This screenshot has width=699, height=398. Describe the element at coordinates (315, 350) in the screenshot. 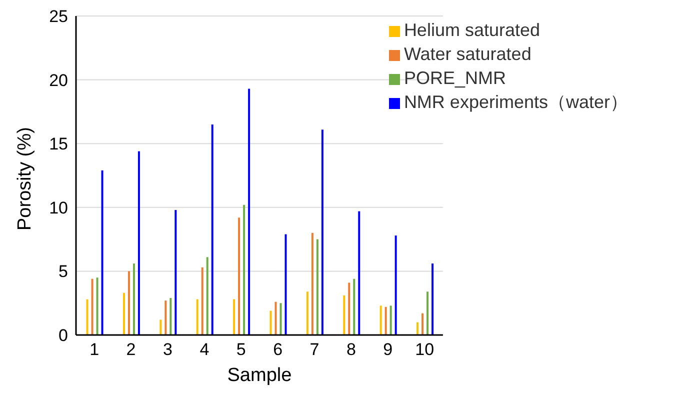

I see `x-tick-label: 7` at that location.